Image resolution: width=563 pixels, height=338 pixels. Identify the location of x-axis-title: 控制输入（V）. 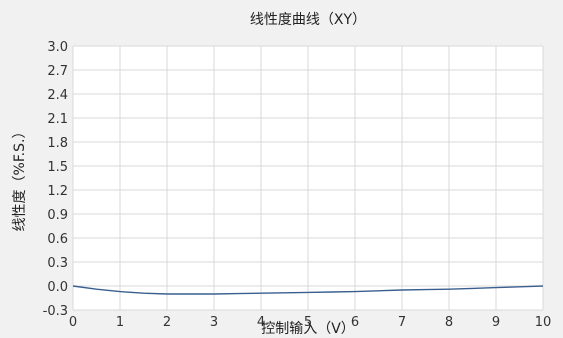
(308, 329).